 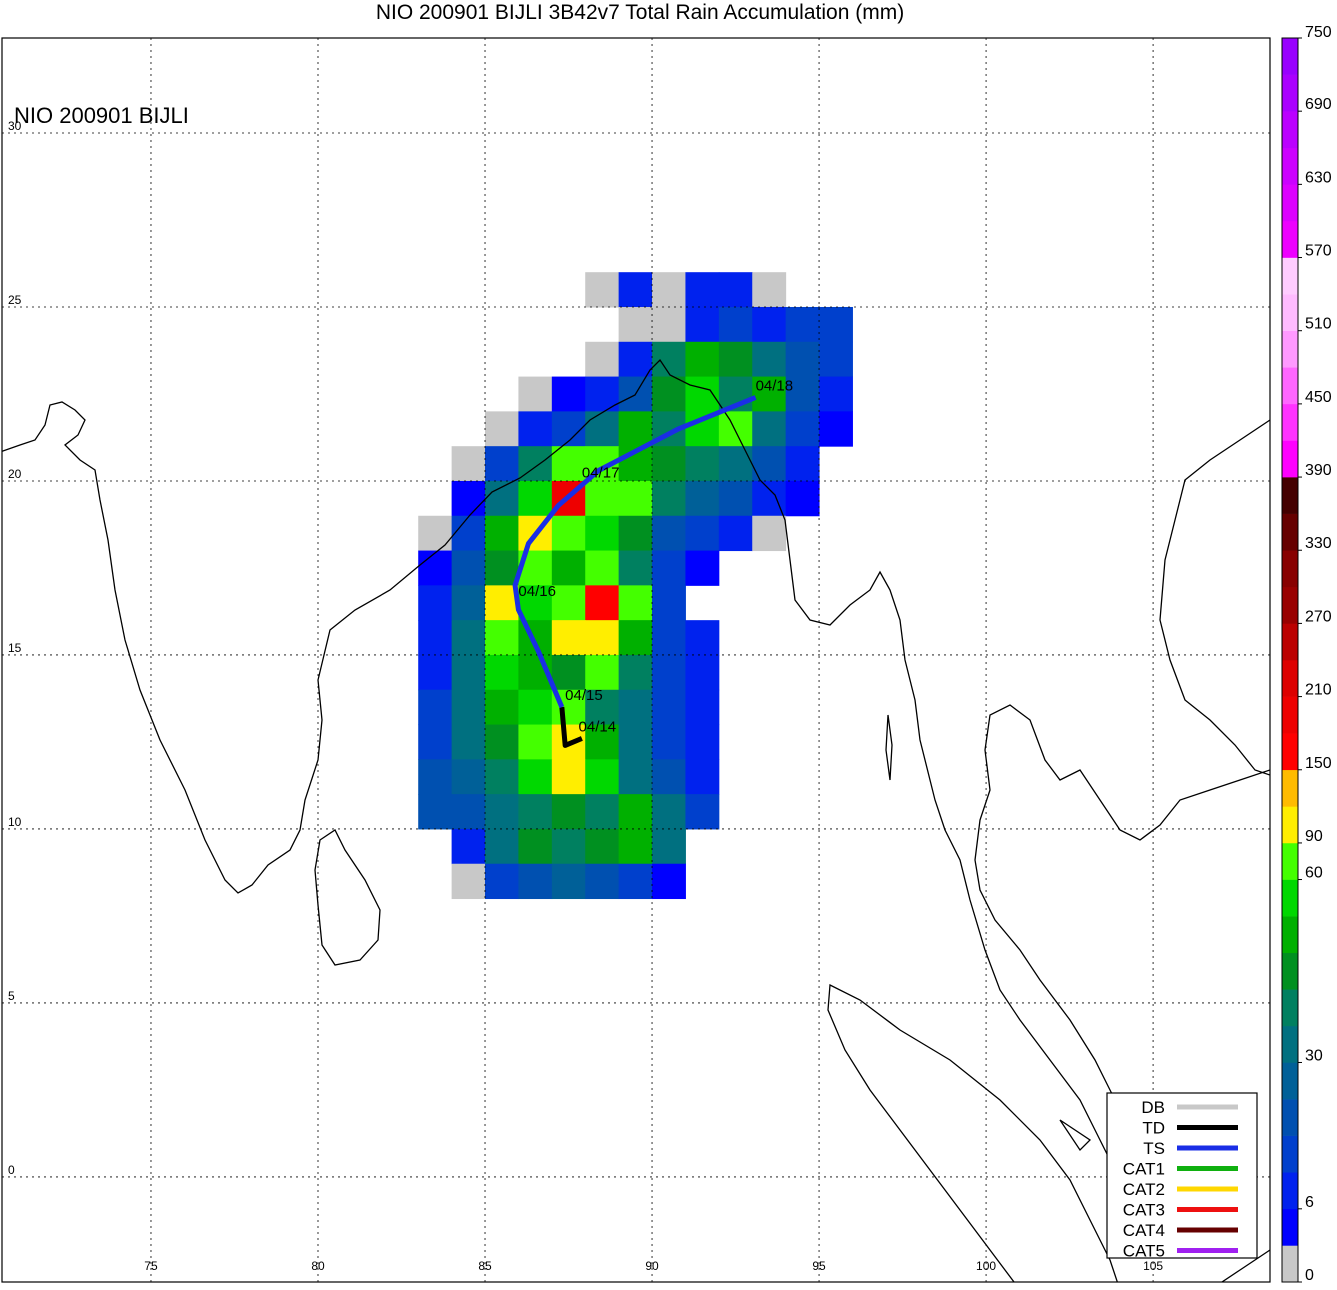 What do you see at coordinates (15, 648) in the screenshot?
I see `y-tick-label: 15` at bounding box center [15, 648].